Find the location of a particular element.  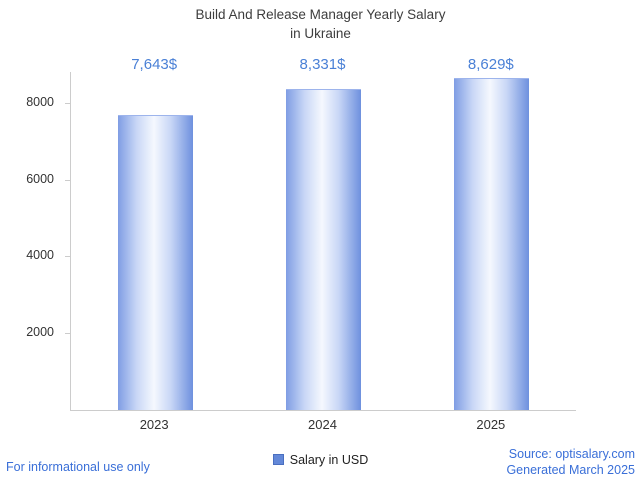

y-tick-label: 6000 is located at coordinates (40, 178).